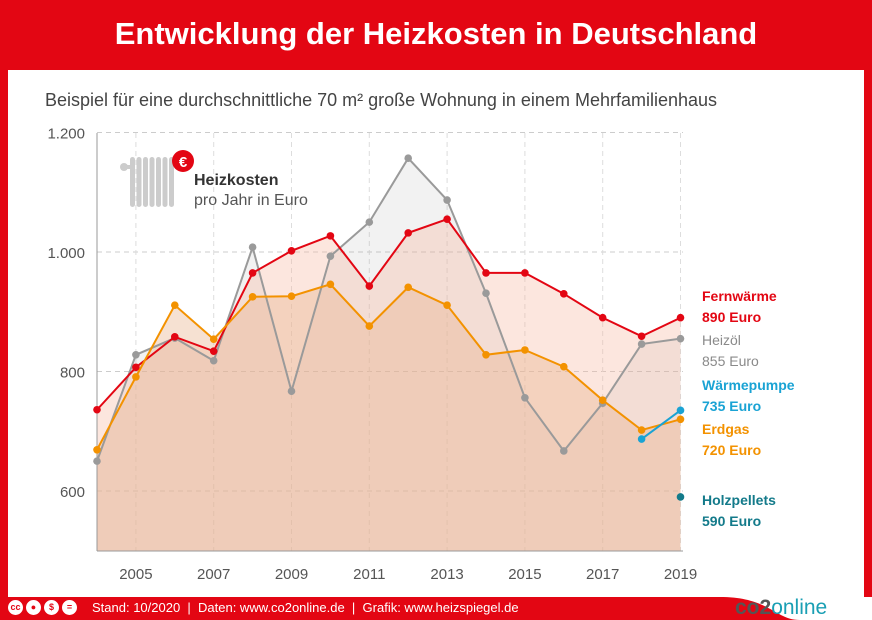  I want to click on legend-title: Heizkosten, so click(236, 180).